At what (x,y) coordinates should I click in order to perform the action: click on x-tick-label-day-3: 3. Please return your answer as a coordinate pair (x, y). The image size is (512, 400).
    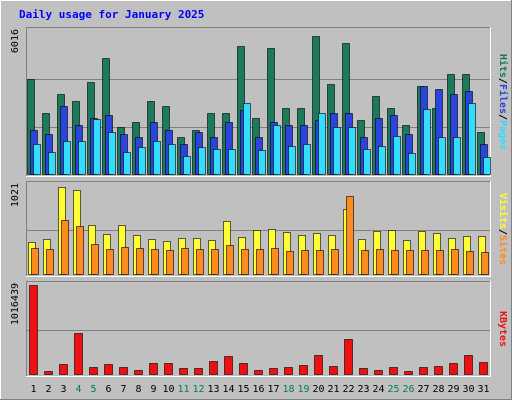
    Looking at the image, I should click on (63, 389).